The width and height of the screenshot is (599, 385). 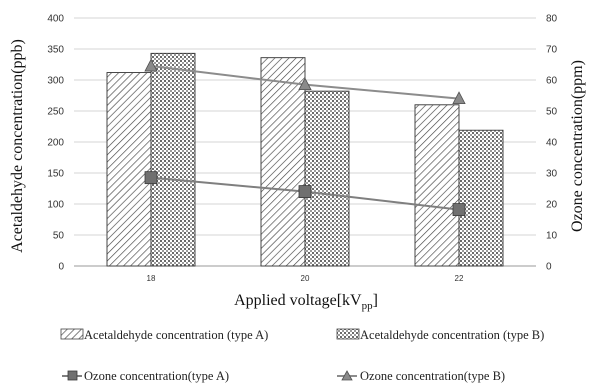 I want to click on legend-item-ozone-type-b: Ozone concentration(type B), so click(x=421, y=376).